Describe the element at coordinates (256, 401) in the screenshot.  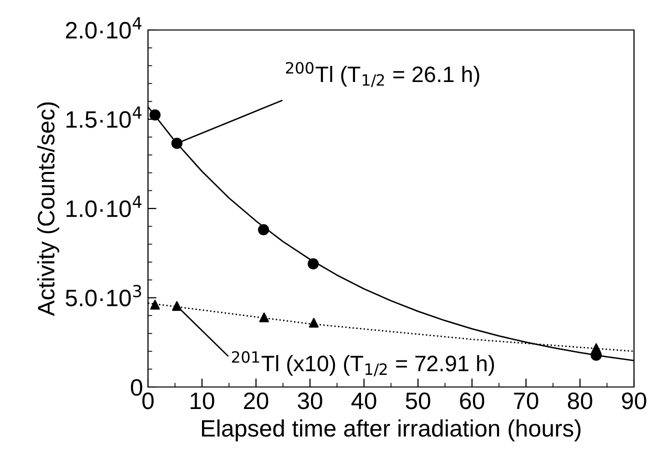
I see `x-tick-label: 20` at that location.